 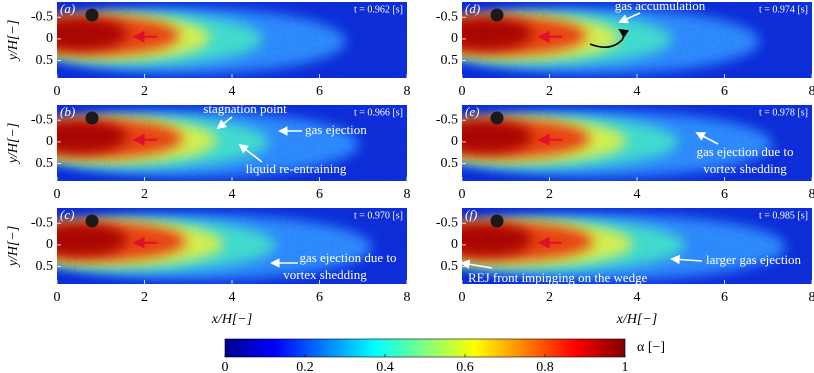 What do you see at coordinates (67, 214) in the screenshot?
I see `panel-label: (c)` at bounding box center [67, 214].